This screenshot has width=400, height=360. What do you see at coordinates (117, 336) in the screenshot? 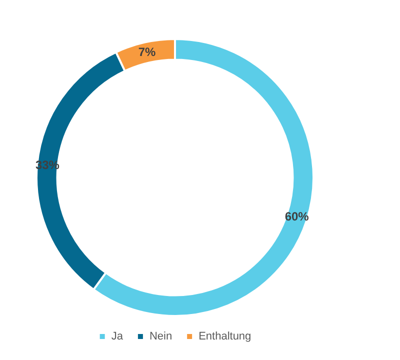
I see `legend-label: Ja` at bounding box center [117, 336].